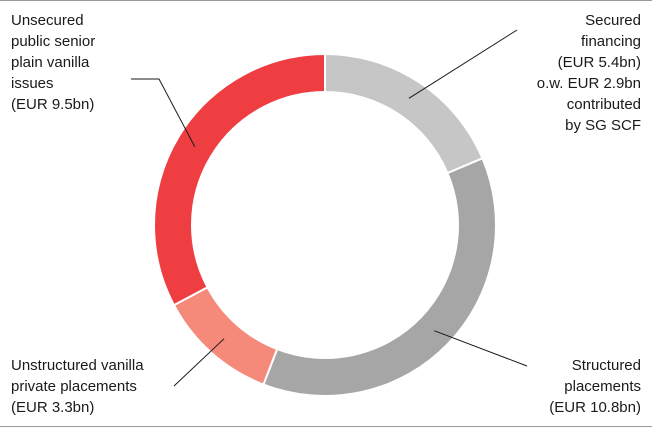 This screenshot has height=428, width=652. What do you see at coordinates (225, 335) in the screenshot?
I see `slice-unstructured` at bounding box center [225, 335].